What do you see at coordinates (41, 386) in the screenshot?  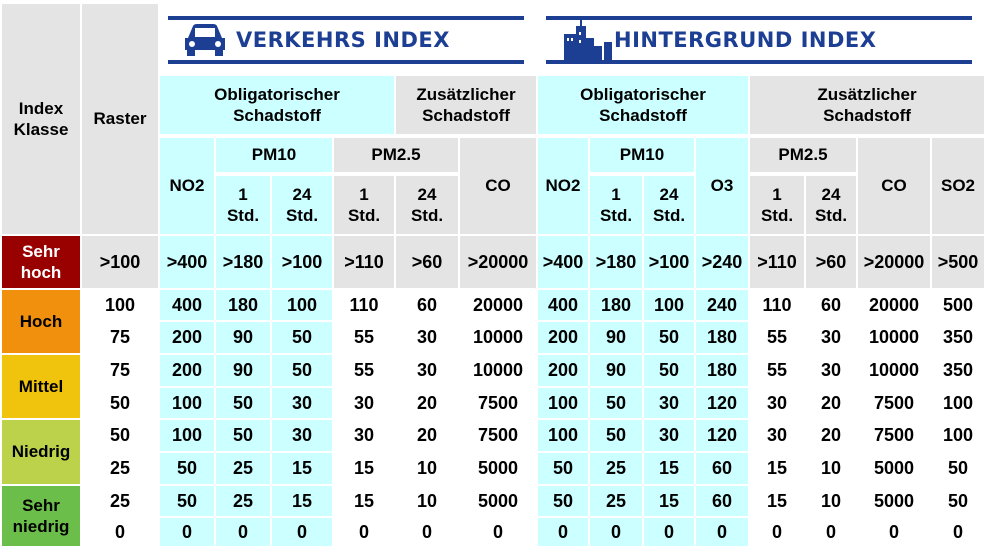 I see `index-class-2: Mittel` at bounding box center [41, 386].